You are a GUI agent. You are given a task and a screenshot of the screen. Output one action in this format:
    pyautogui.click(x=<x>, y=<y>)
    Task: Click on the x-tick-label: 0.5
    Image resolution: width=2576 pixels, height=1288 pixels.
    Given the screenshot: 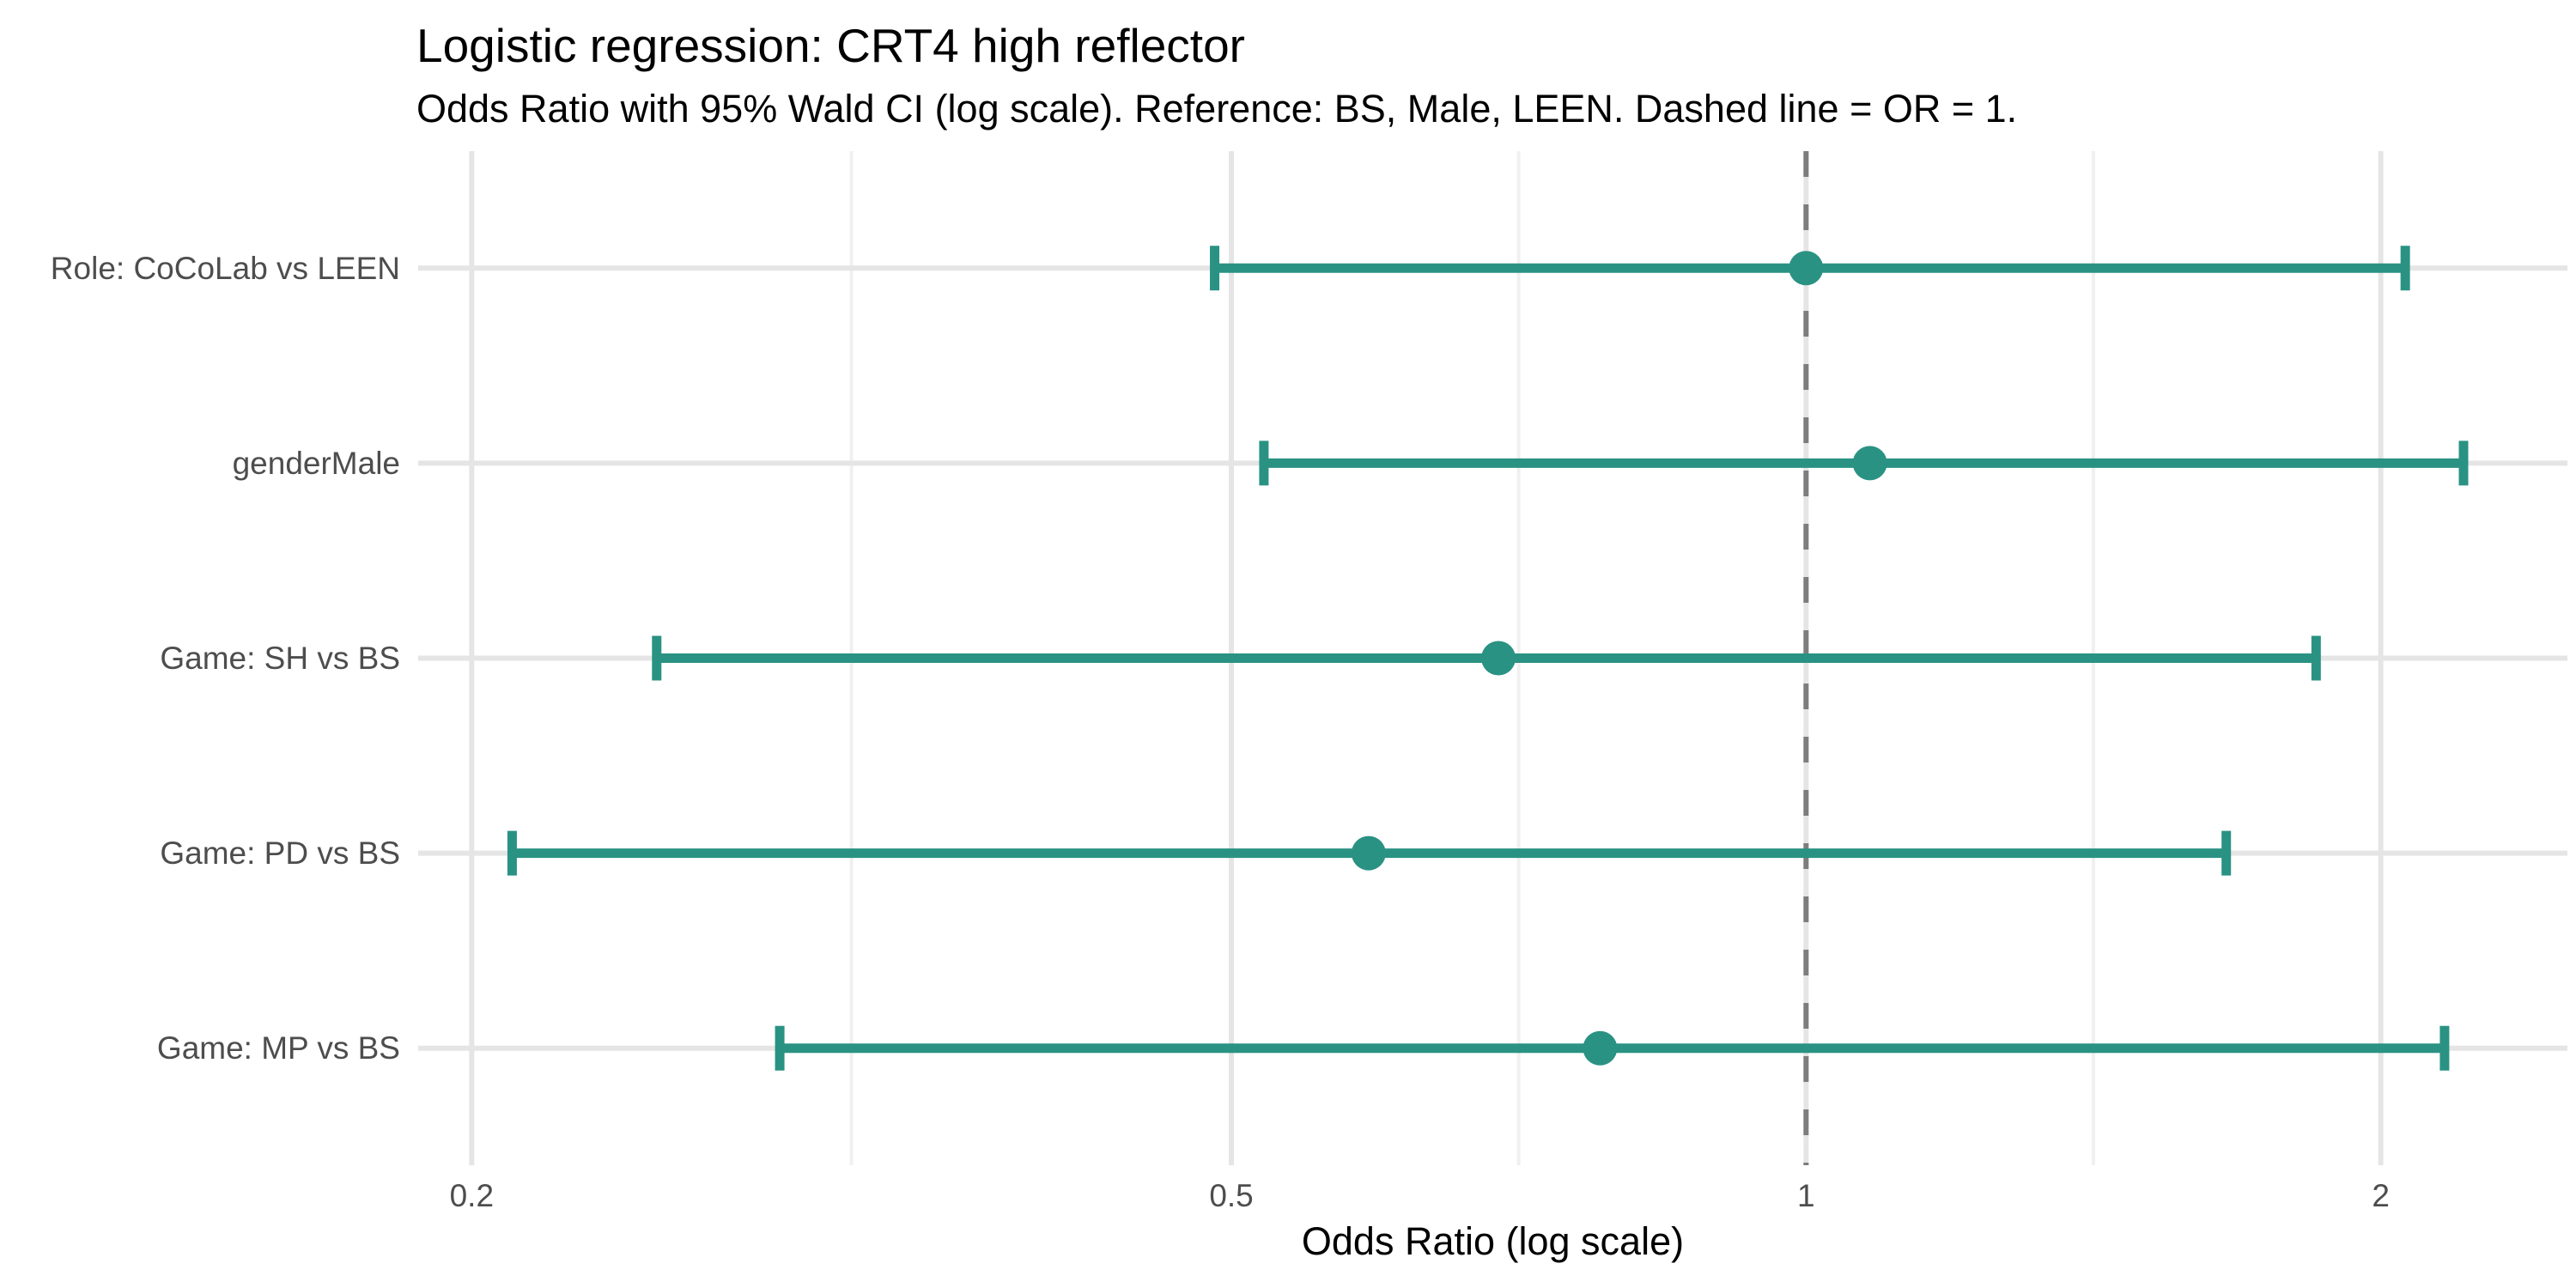 What is the action you would take?
    pyautogui.click(x=1231, y=1195)
    